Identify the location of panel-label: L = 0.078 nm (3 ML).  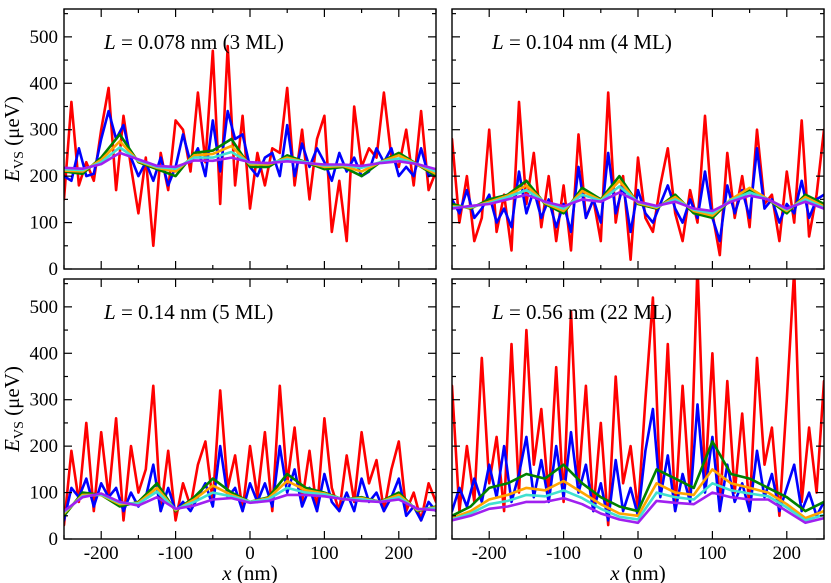
(193, 42).